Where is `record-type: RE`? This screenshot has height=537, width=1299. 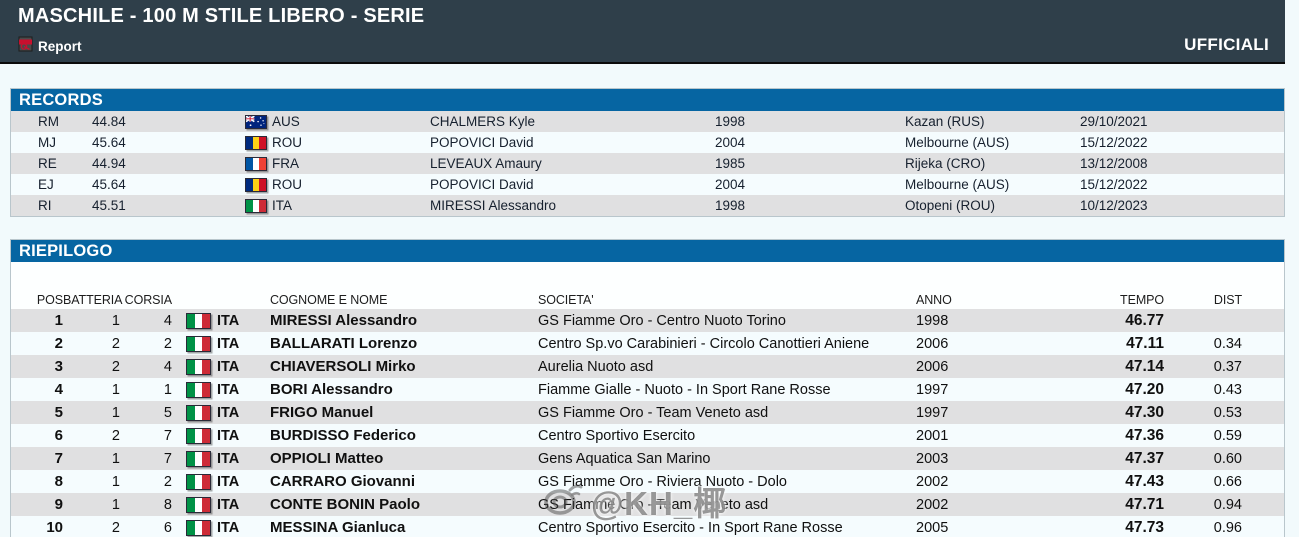 record-type: RE is located at coordinates (47, 163).